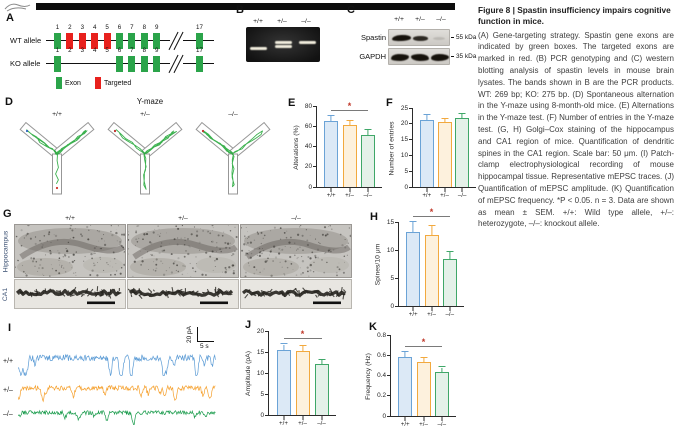 Image resolution: width=680 pixels, height=434 pixels. I want to click on plot-area: 0 20 40 60 80 +/+ +/– –/– *, so click(343, 150).